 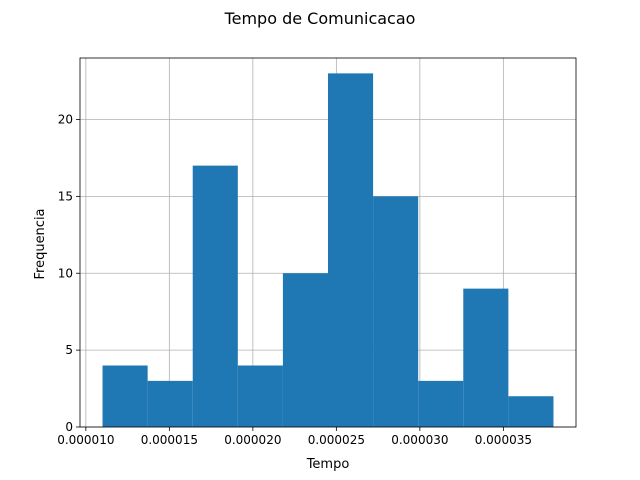 I want to click on x-tick-label: 0.000035, so click(x=503, y=440).